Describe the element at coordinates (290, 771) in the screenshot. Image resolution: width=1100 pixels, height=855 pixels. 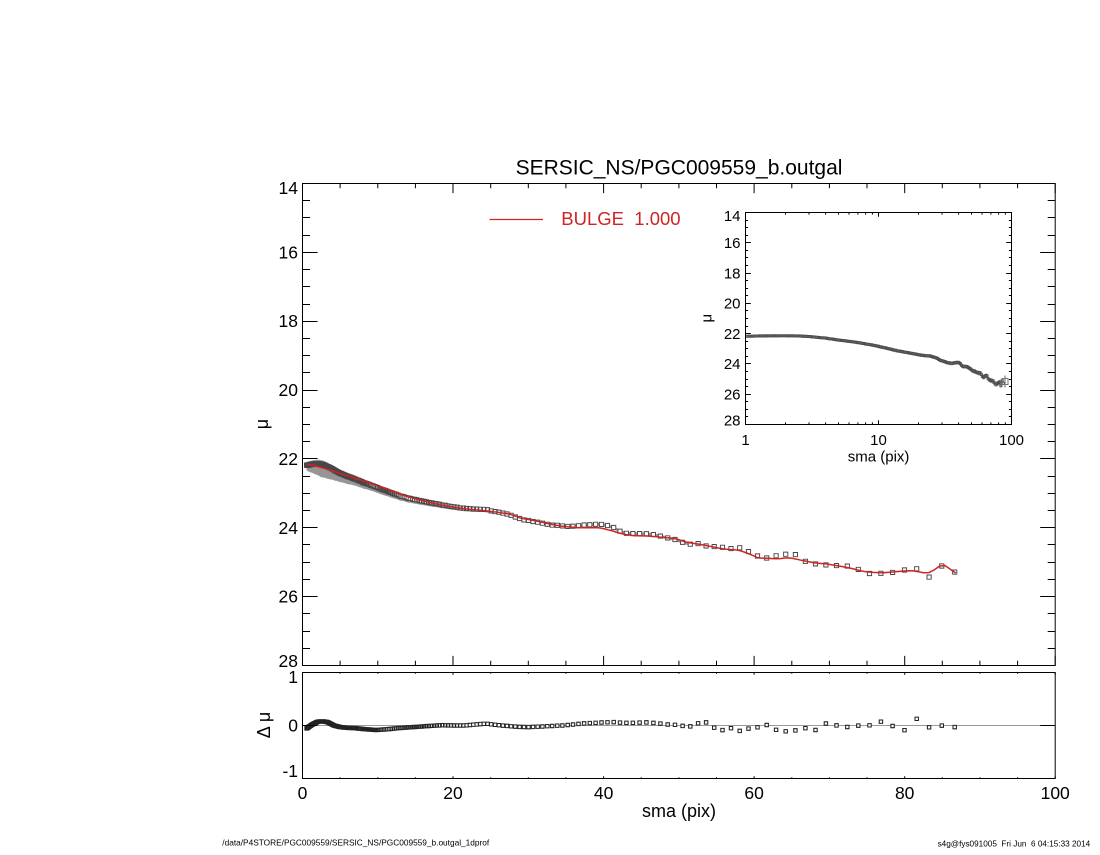
I see `svg-text: -1` at that location.